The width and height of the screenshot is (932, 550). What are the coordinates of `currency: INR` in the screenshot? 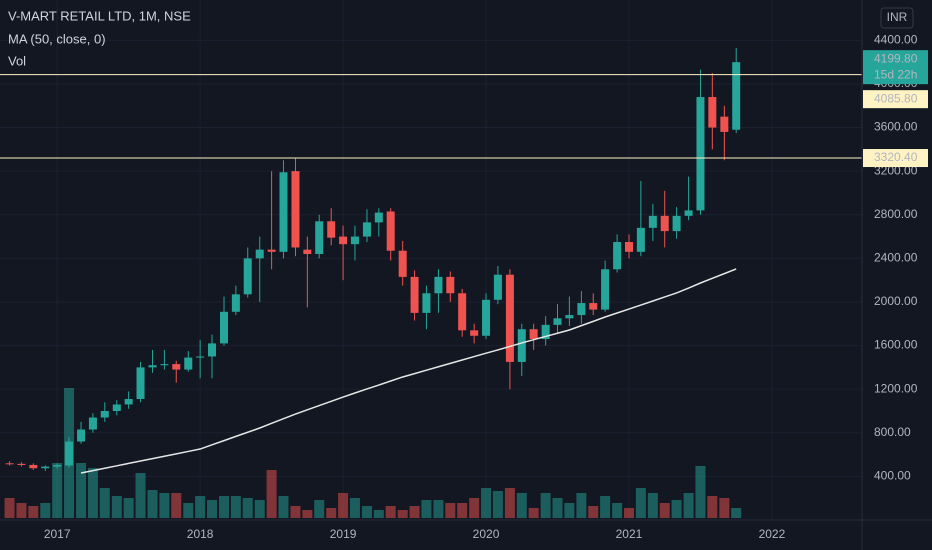 It's located at (897, 17).